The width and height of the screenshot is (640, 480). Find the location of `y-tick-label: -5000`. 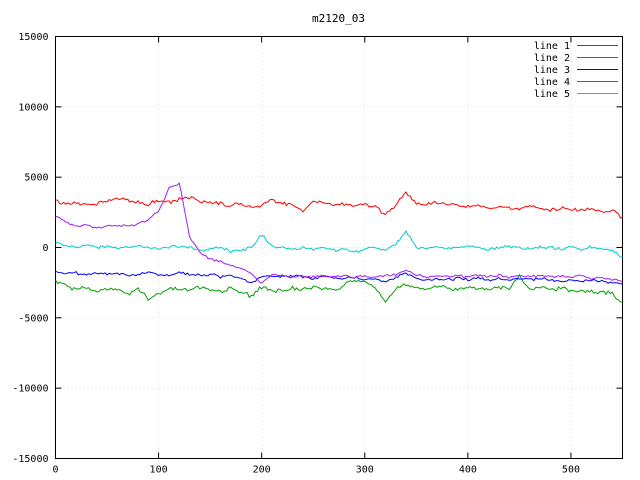

y-tick-label: -5000 is located at coordinates (33, 318).